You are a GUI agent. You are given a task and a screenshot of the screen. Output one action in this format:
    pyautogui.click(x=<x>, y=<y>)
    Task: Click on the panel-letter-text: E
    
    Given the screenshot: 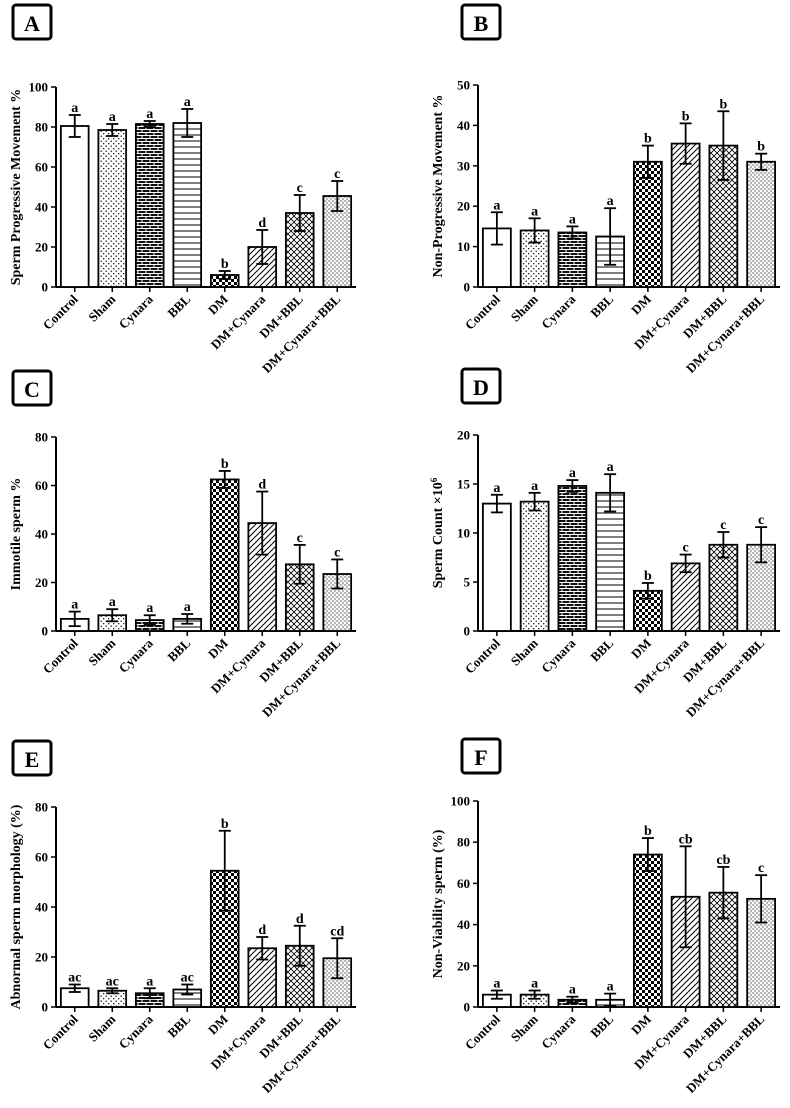 What is the action you would take?
    pyautogui.click(x=32, y=759)
    